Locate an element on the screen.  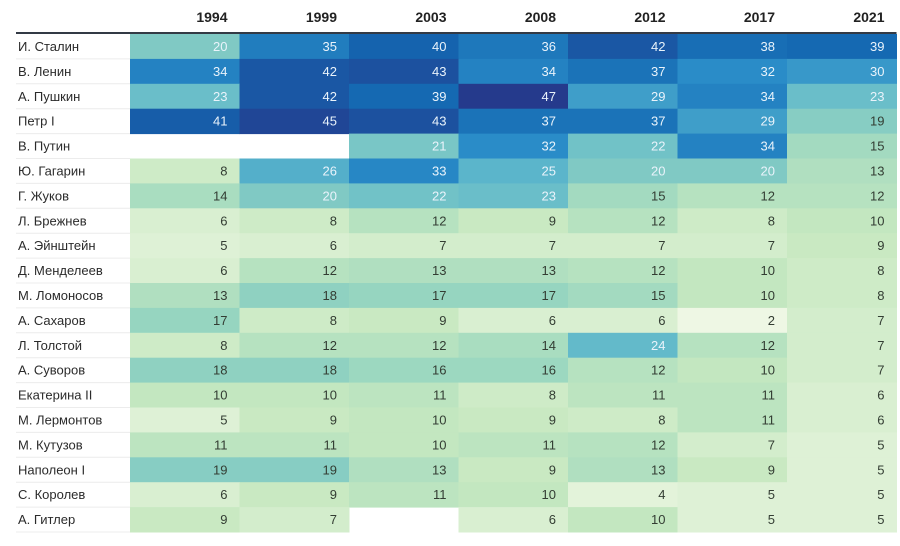
cell-value: 37 is located at coordinates (549, 121).